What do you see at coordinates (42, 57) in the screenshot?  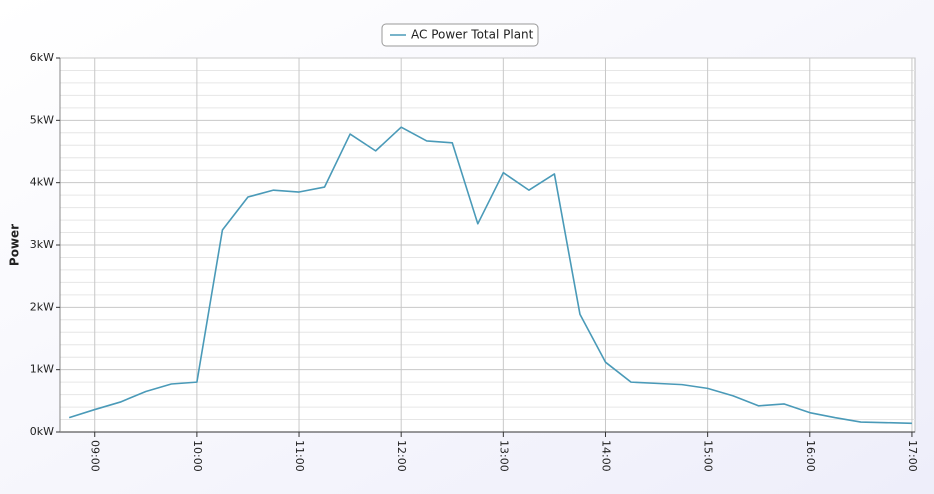 I see `y-tick-label: 6kW` at bounding box center [42, 57].